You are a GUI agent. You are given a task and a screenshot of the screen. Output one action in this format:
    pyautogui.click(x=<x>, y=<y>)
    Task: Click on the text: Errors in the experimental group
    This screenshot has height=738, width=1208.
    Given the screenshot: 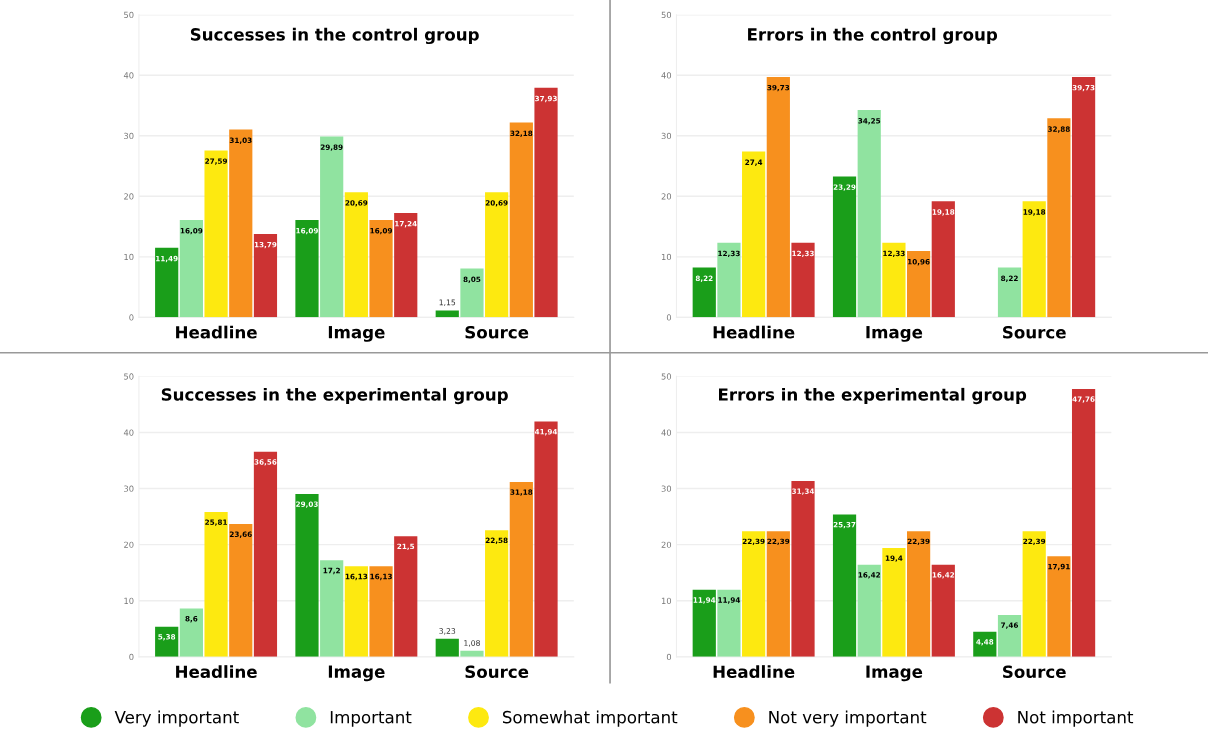 What is the action you would take?
    pyautogui.click(x=873, y=396)
    